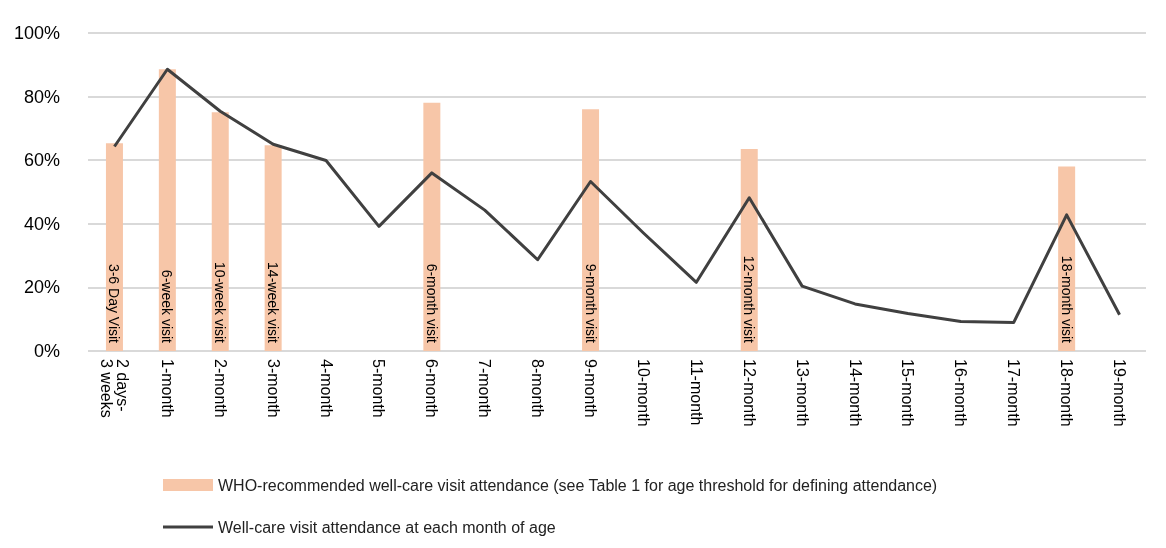 The height and width of the screenshot is (548, 1166). Describe the element at coordinates (387, 527) in the screenshot. I see `legend-label: Well-care visit attendance at each month of age` at that location.